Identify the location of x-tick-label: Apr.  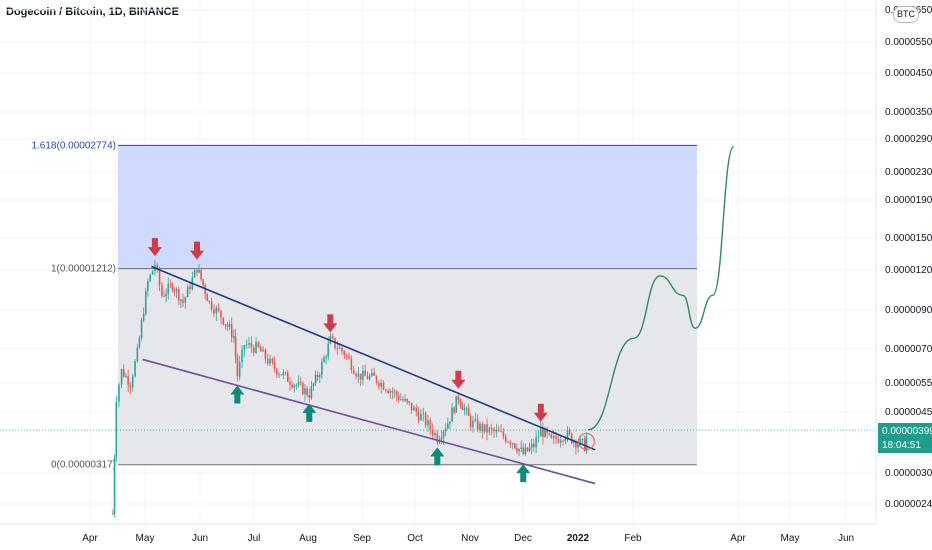
(738, 538).